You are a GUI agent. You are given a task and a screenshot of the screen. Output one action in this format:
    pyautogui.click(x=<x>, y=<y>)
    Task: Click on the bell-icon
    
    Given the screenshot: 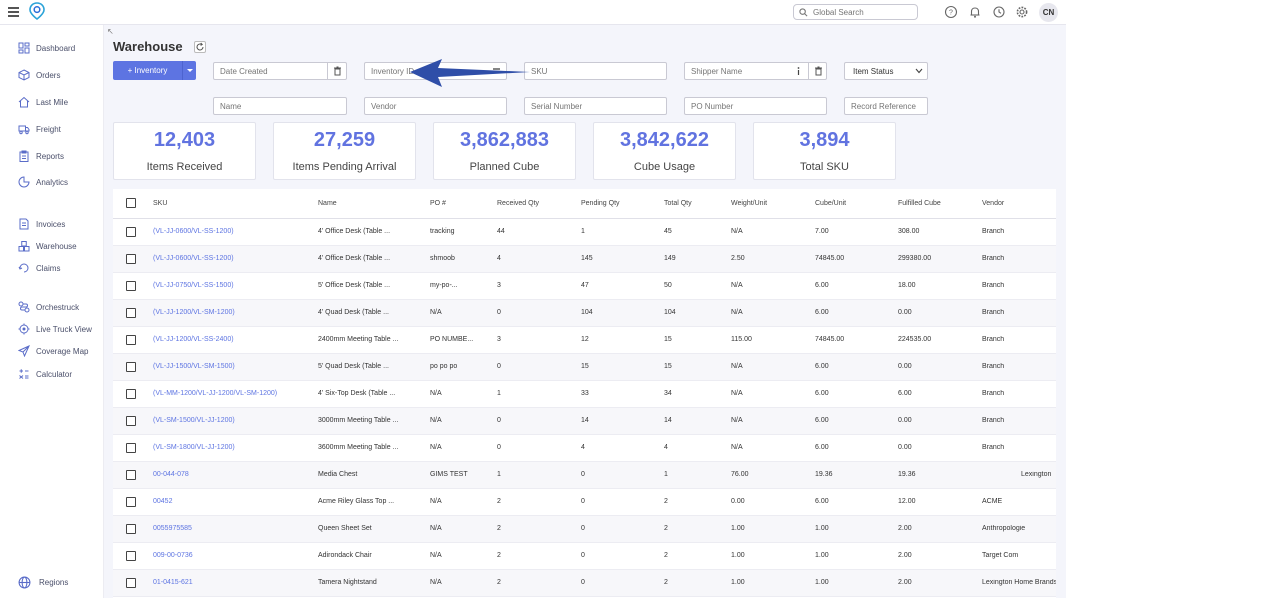 What is the action you would take?
    pyautogui.click(x=975, y=12)
    